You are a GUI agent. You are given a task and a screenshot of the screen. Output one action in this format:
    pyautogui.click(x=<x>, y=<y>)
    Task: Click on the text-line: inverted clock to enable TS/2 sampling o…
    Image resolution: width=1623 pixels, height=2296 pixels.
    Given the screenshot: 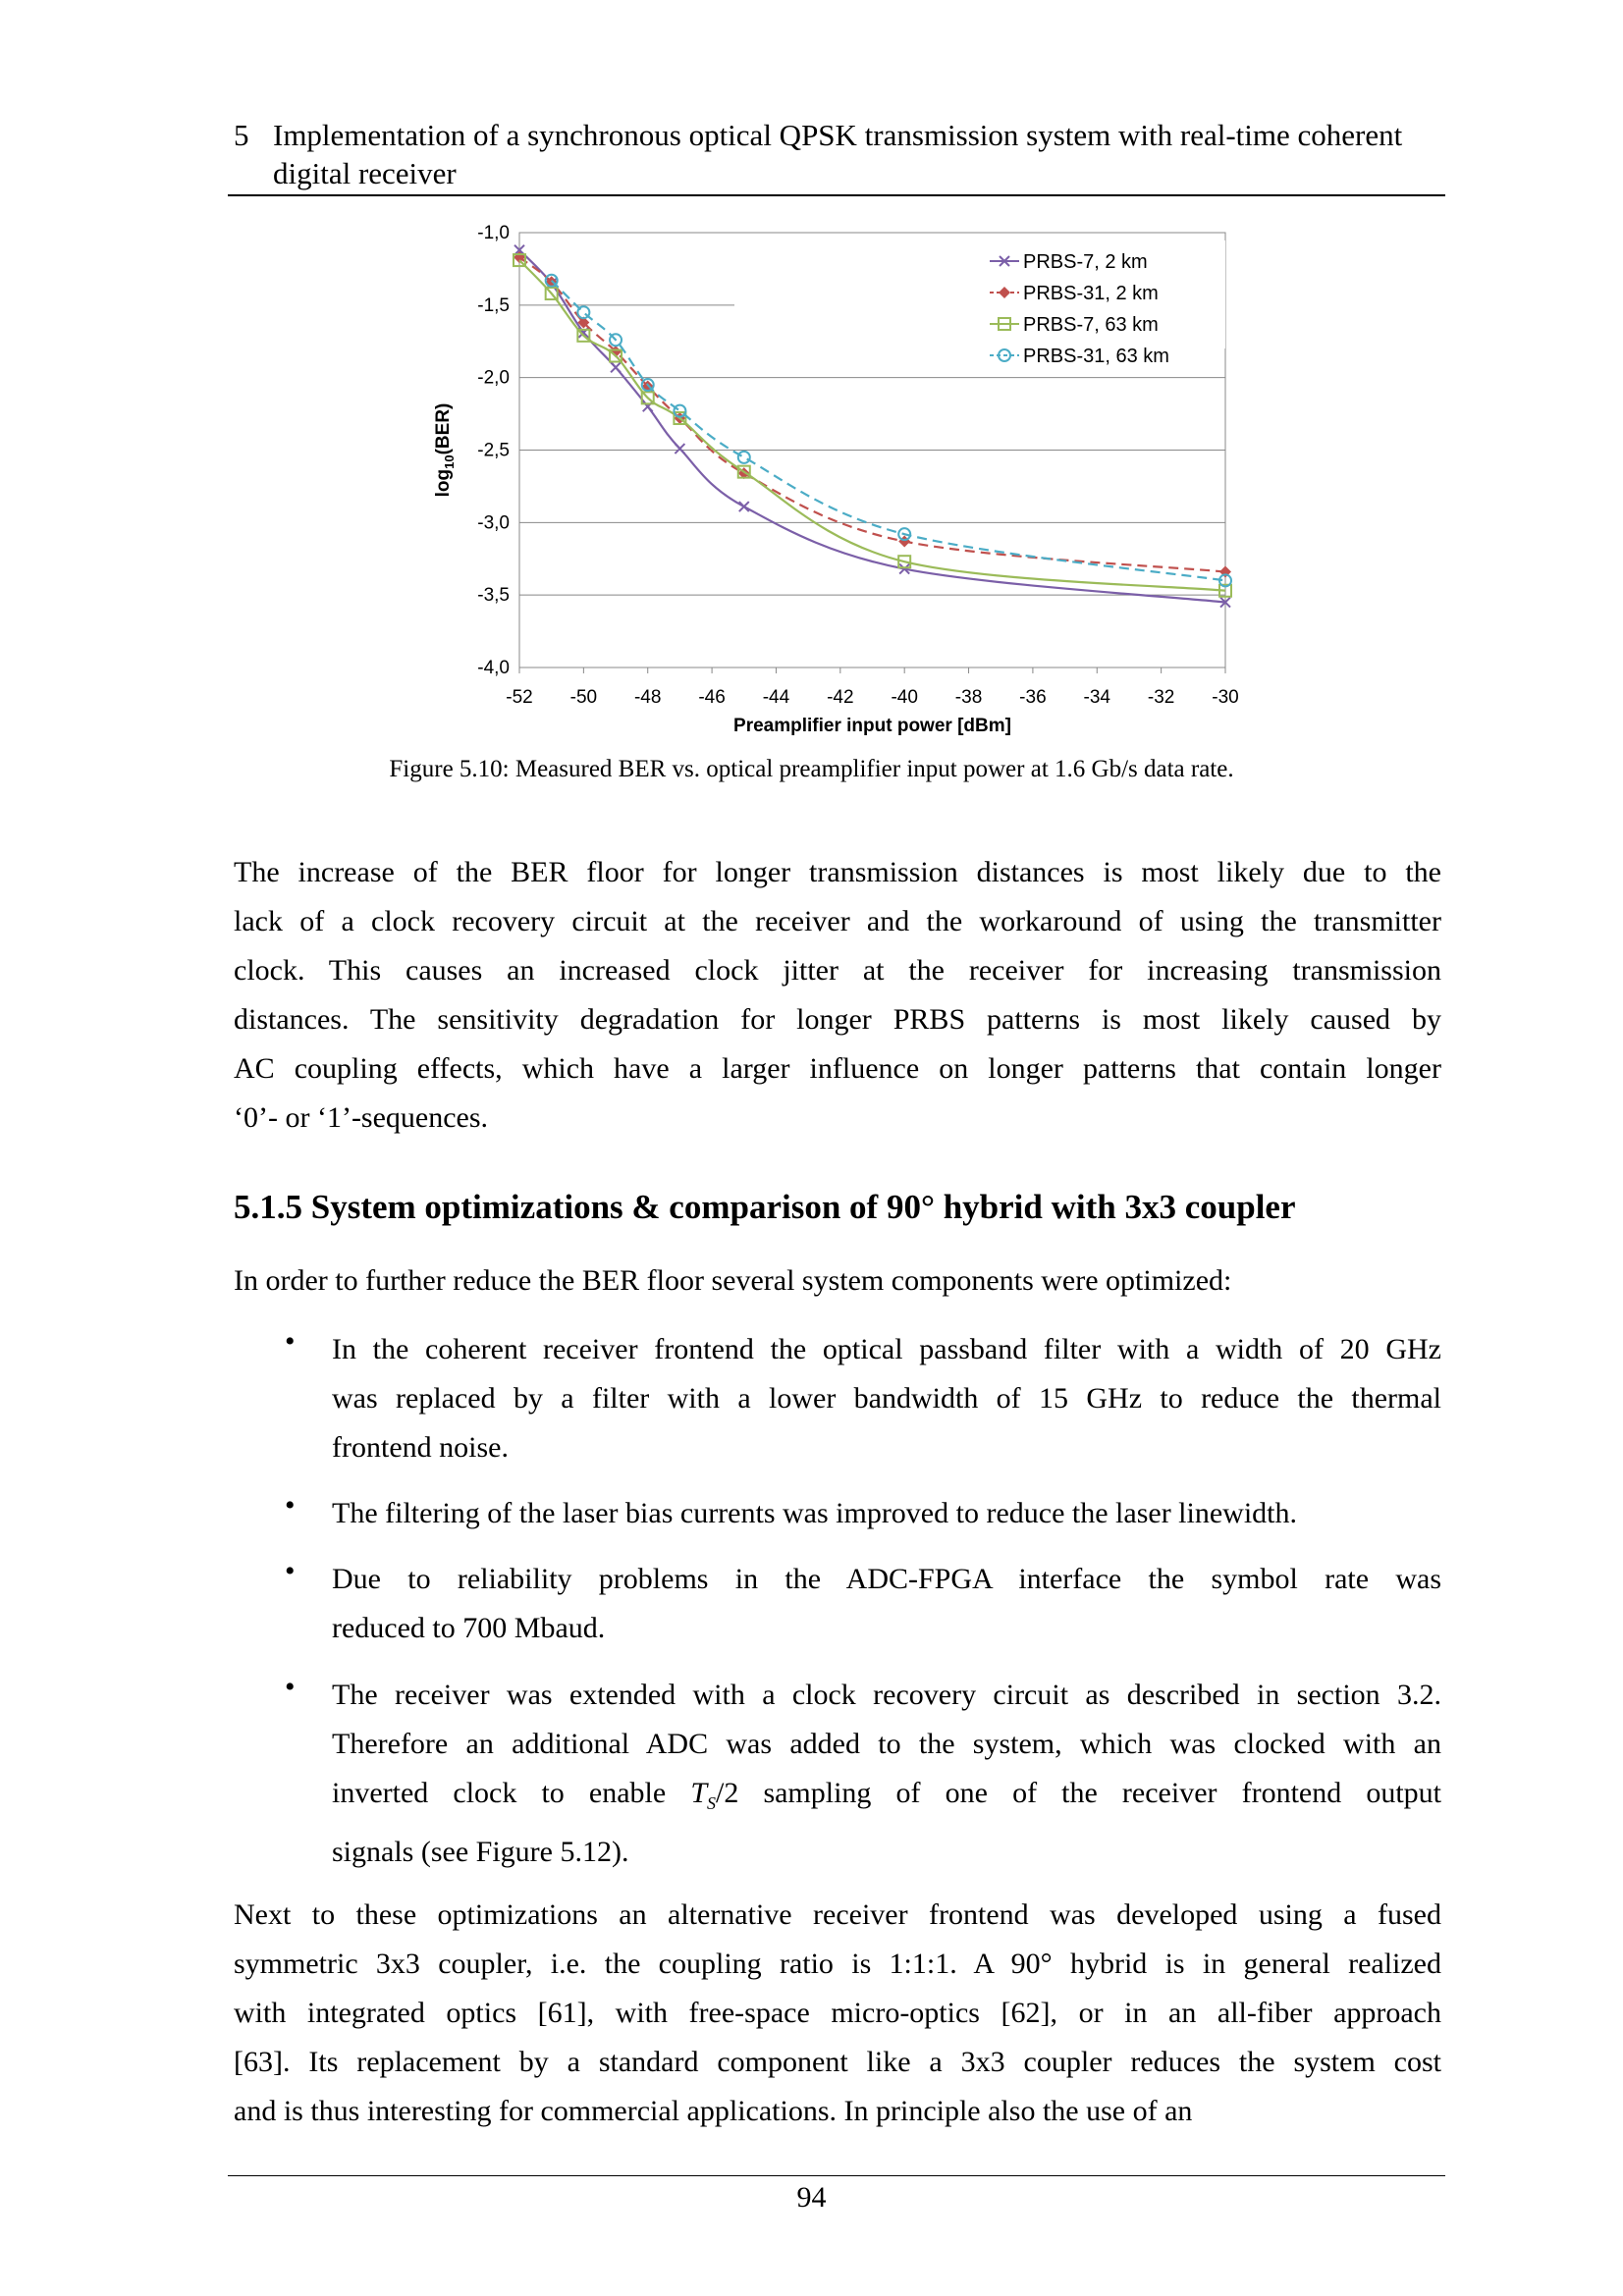 What is the action you would take?
    pyautogui.click(x=887, y=1795)
    